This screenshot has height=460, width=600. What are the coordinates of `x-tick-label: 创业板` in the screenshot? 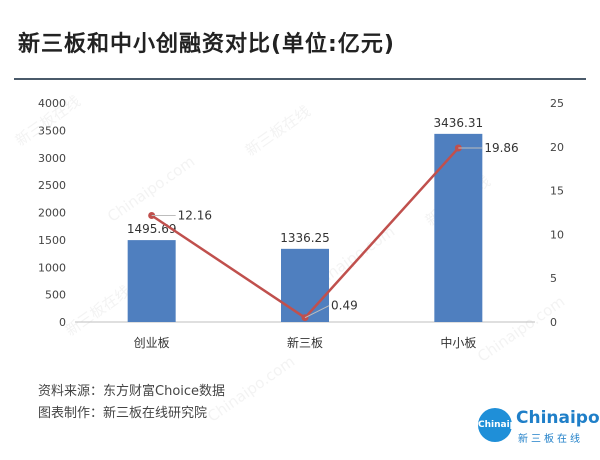 It's located at (152, 343).